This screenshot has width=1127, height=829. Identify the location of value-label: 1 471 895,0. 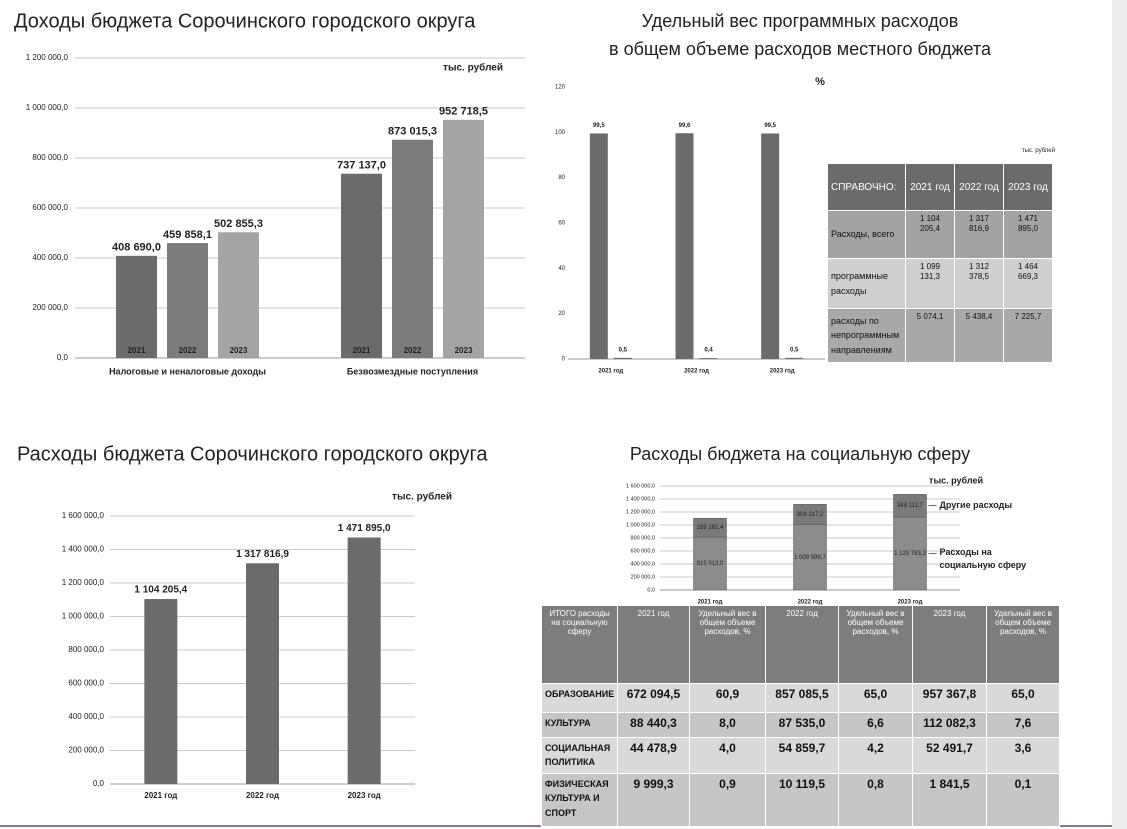
(364, 528).